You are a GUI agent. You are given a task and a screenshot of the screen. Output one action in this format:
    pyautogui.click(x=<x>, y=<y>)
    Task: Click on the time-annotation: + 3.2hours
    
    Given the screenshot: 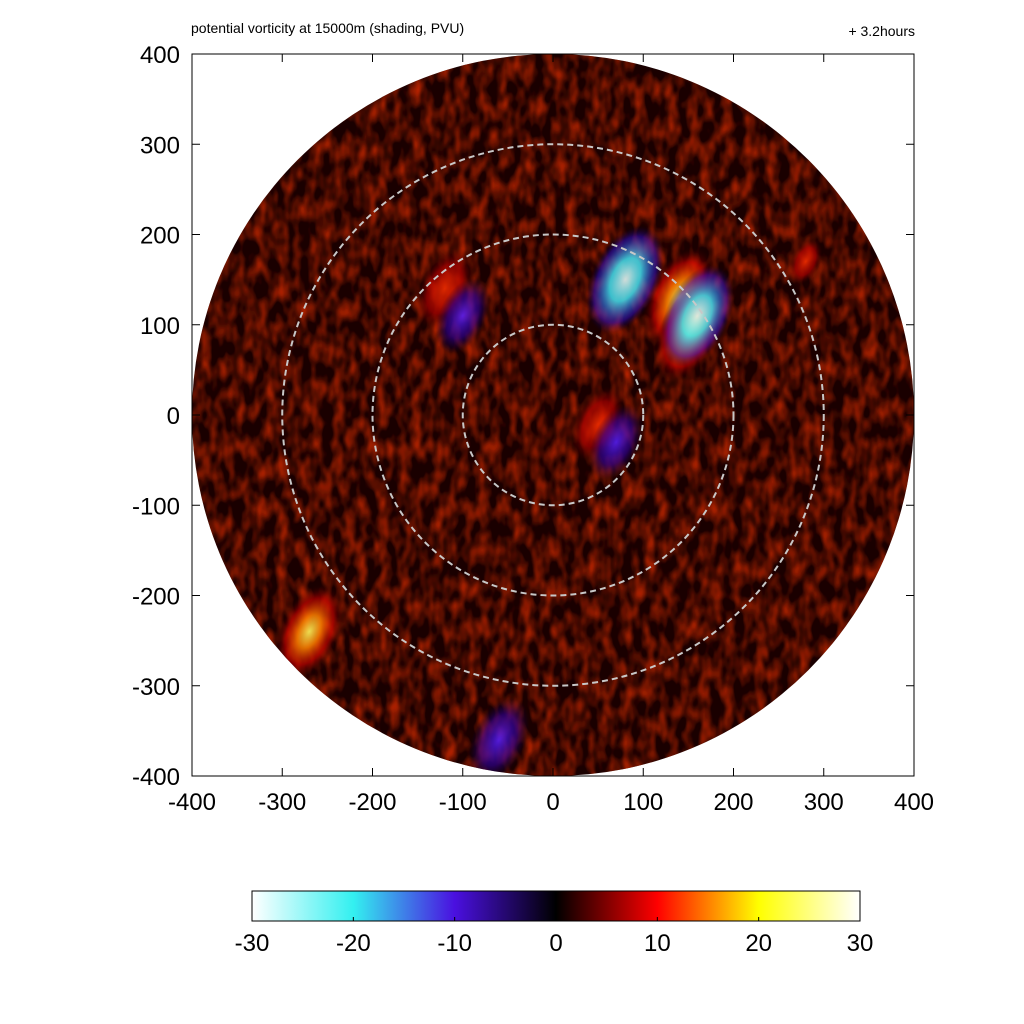 What is the action you would take?
    pyautogui.click(x=881, y=31)
    